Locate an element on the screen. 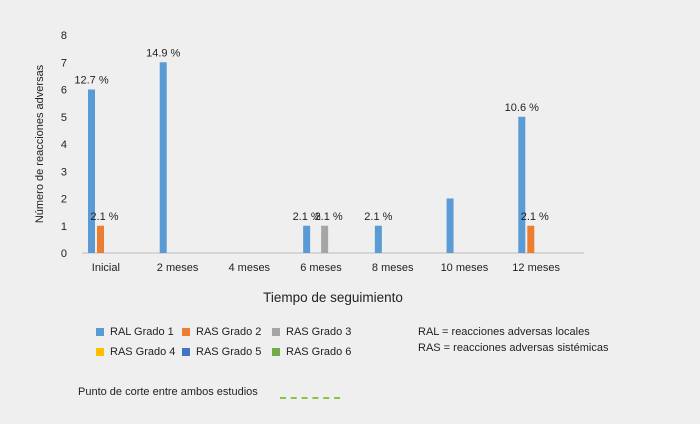  y-tick-label: 3 is located at coordinates (64, 172).